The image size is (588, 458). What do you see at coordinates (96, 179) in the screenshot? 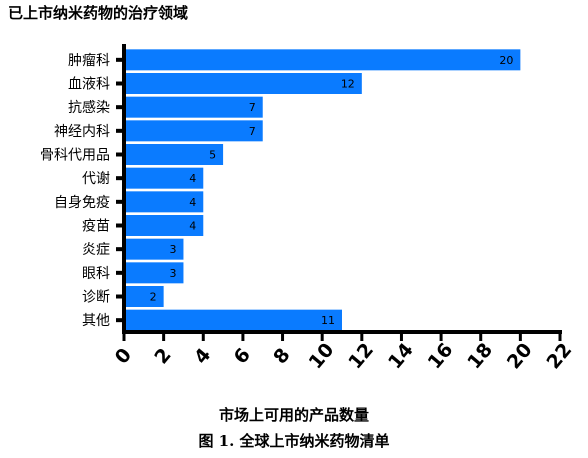
I see `y-tick-label: 代谢` at bounding box center [96, 179].